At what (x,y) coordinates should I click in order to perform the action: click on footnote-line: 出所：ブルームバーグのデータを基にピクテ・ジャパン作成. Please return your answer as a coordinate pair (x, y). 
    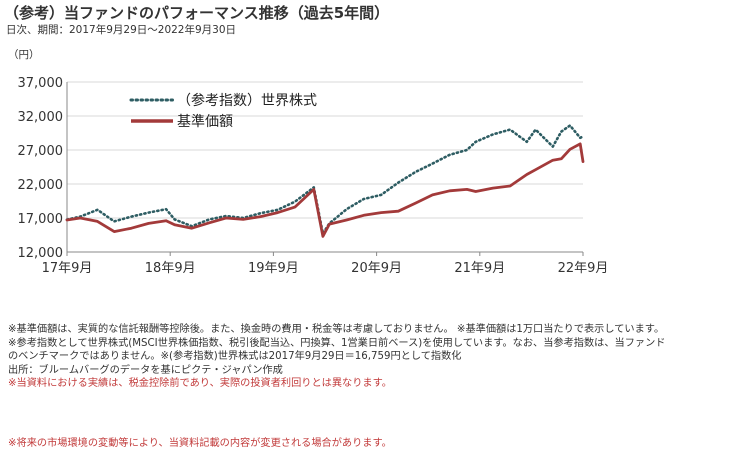
    Looking at the image, I should click on (145, 370).